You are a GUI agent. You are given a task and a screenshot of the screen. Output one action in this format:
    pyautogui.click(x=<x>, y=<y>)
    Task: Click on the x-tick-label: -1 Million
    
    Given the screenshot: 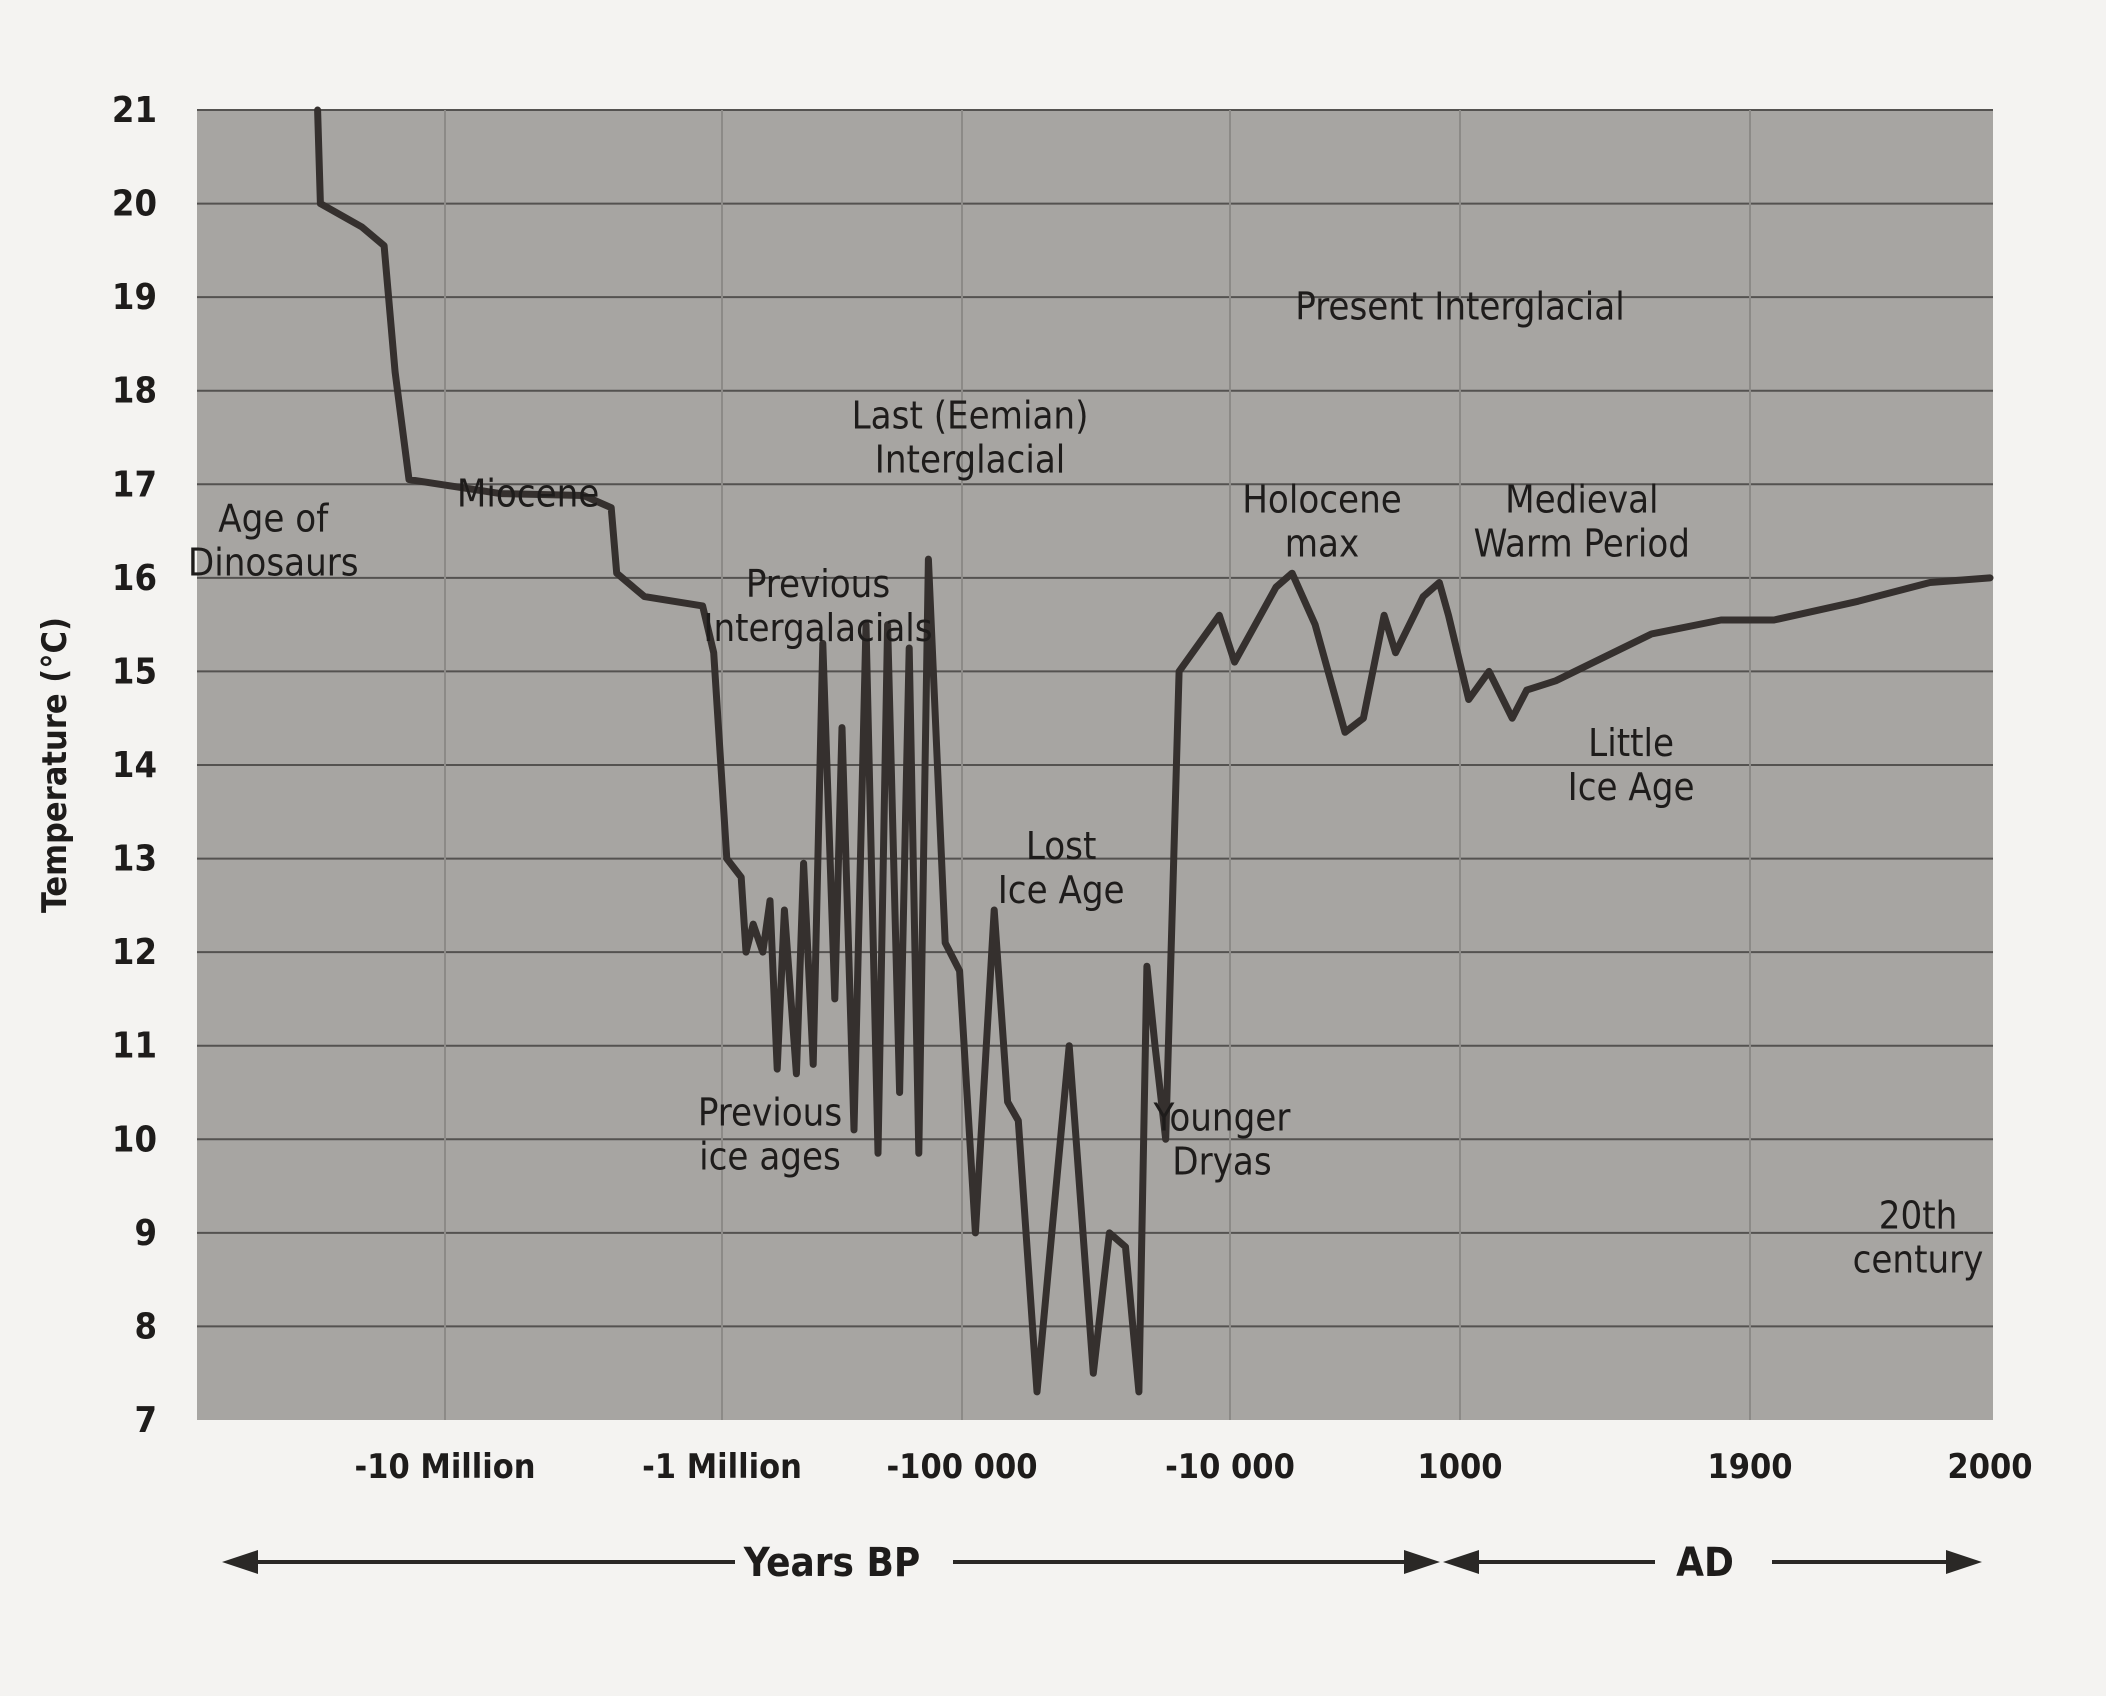 What is the action you would take?
    pyautogui.click(x=722, y=1467)
    